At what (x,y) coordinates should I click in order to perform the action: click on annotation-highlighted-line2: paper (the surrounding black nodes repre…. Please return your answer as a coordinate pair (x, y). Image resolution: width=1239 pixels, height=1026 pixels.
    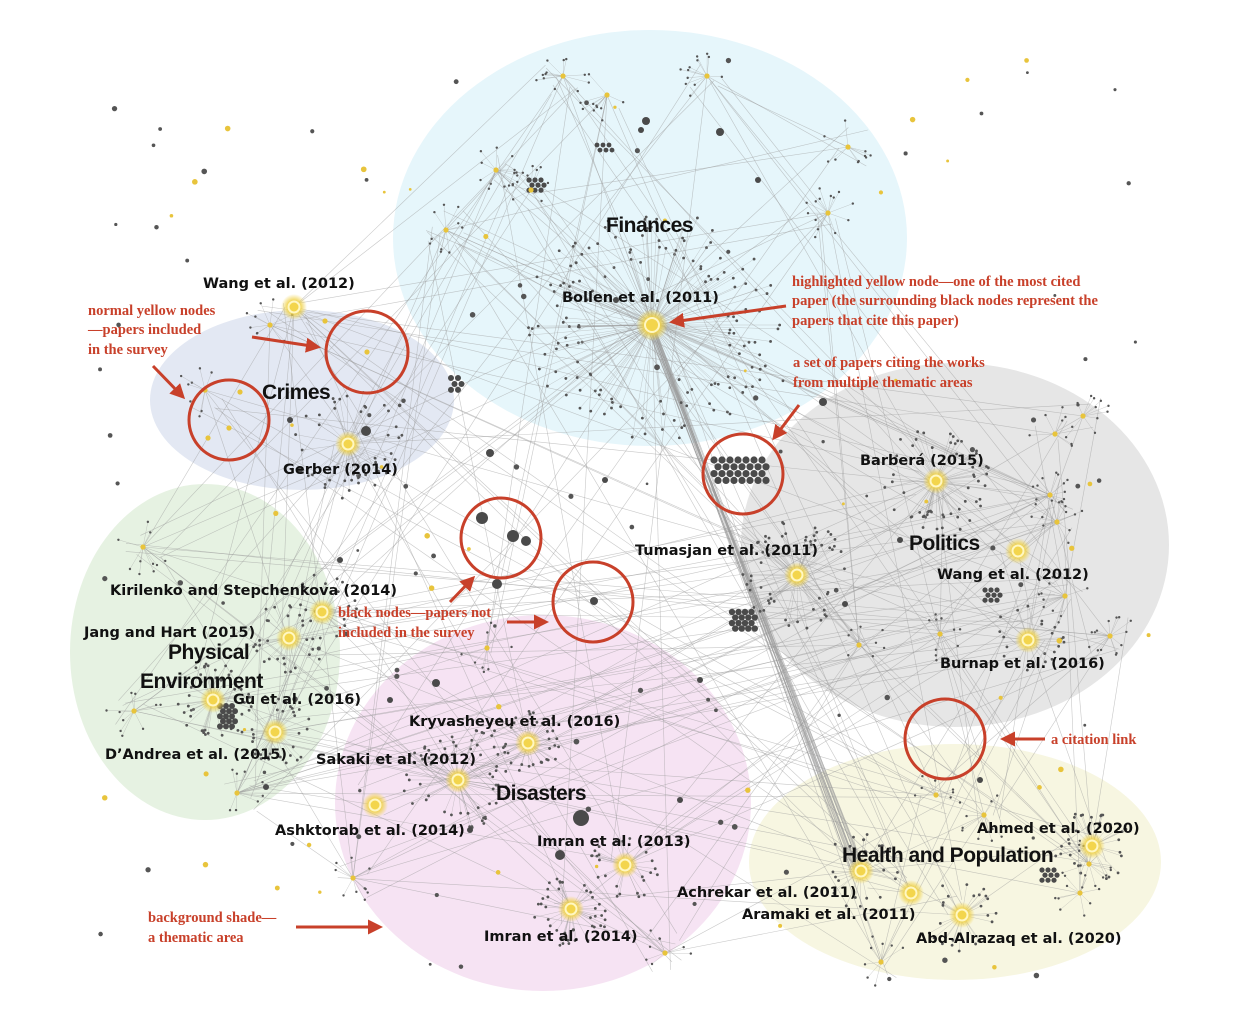
    Looking at the image, I should click on (945, 301).